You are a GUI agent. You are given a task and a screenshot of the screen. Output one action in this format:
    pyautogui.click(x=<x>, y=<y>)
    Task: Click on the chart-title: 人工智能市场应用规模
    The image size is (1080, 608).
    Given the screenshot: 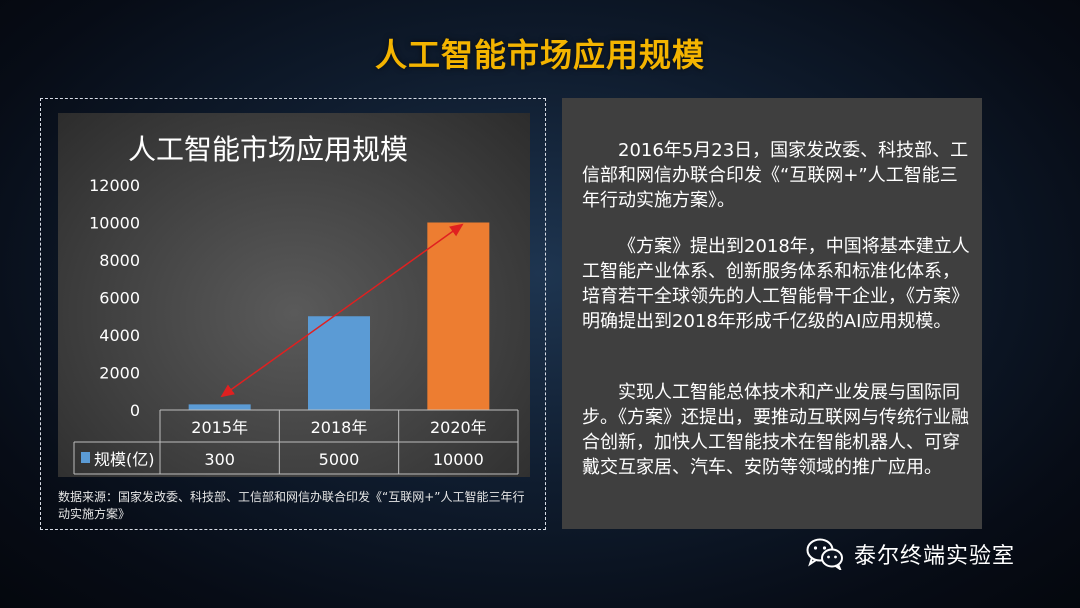 What is the action you would take?
    pyautogui.click(x=267, y=149)
    